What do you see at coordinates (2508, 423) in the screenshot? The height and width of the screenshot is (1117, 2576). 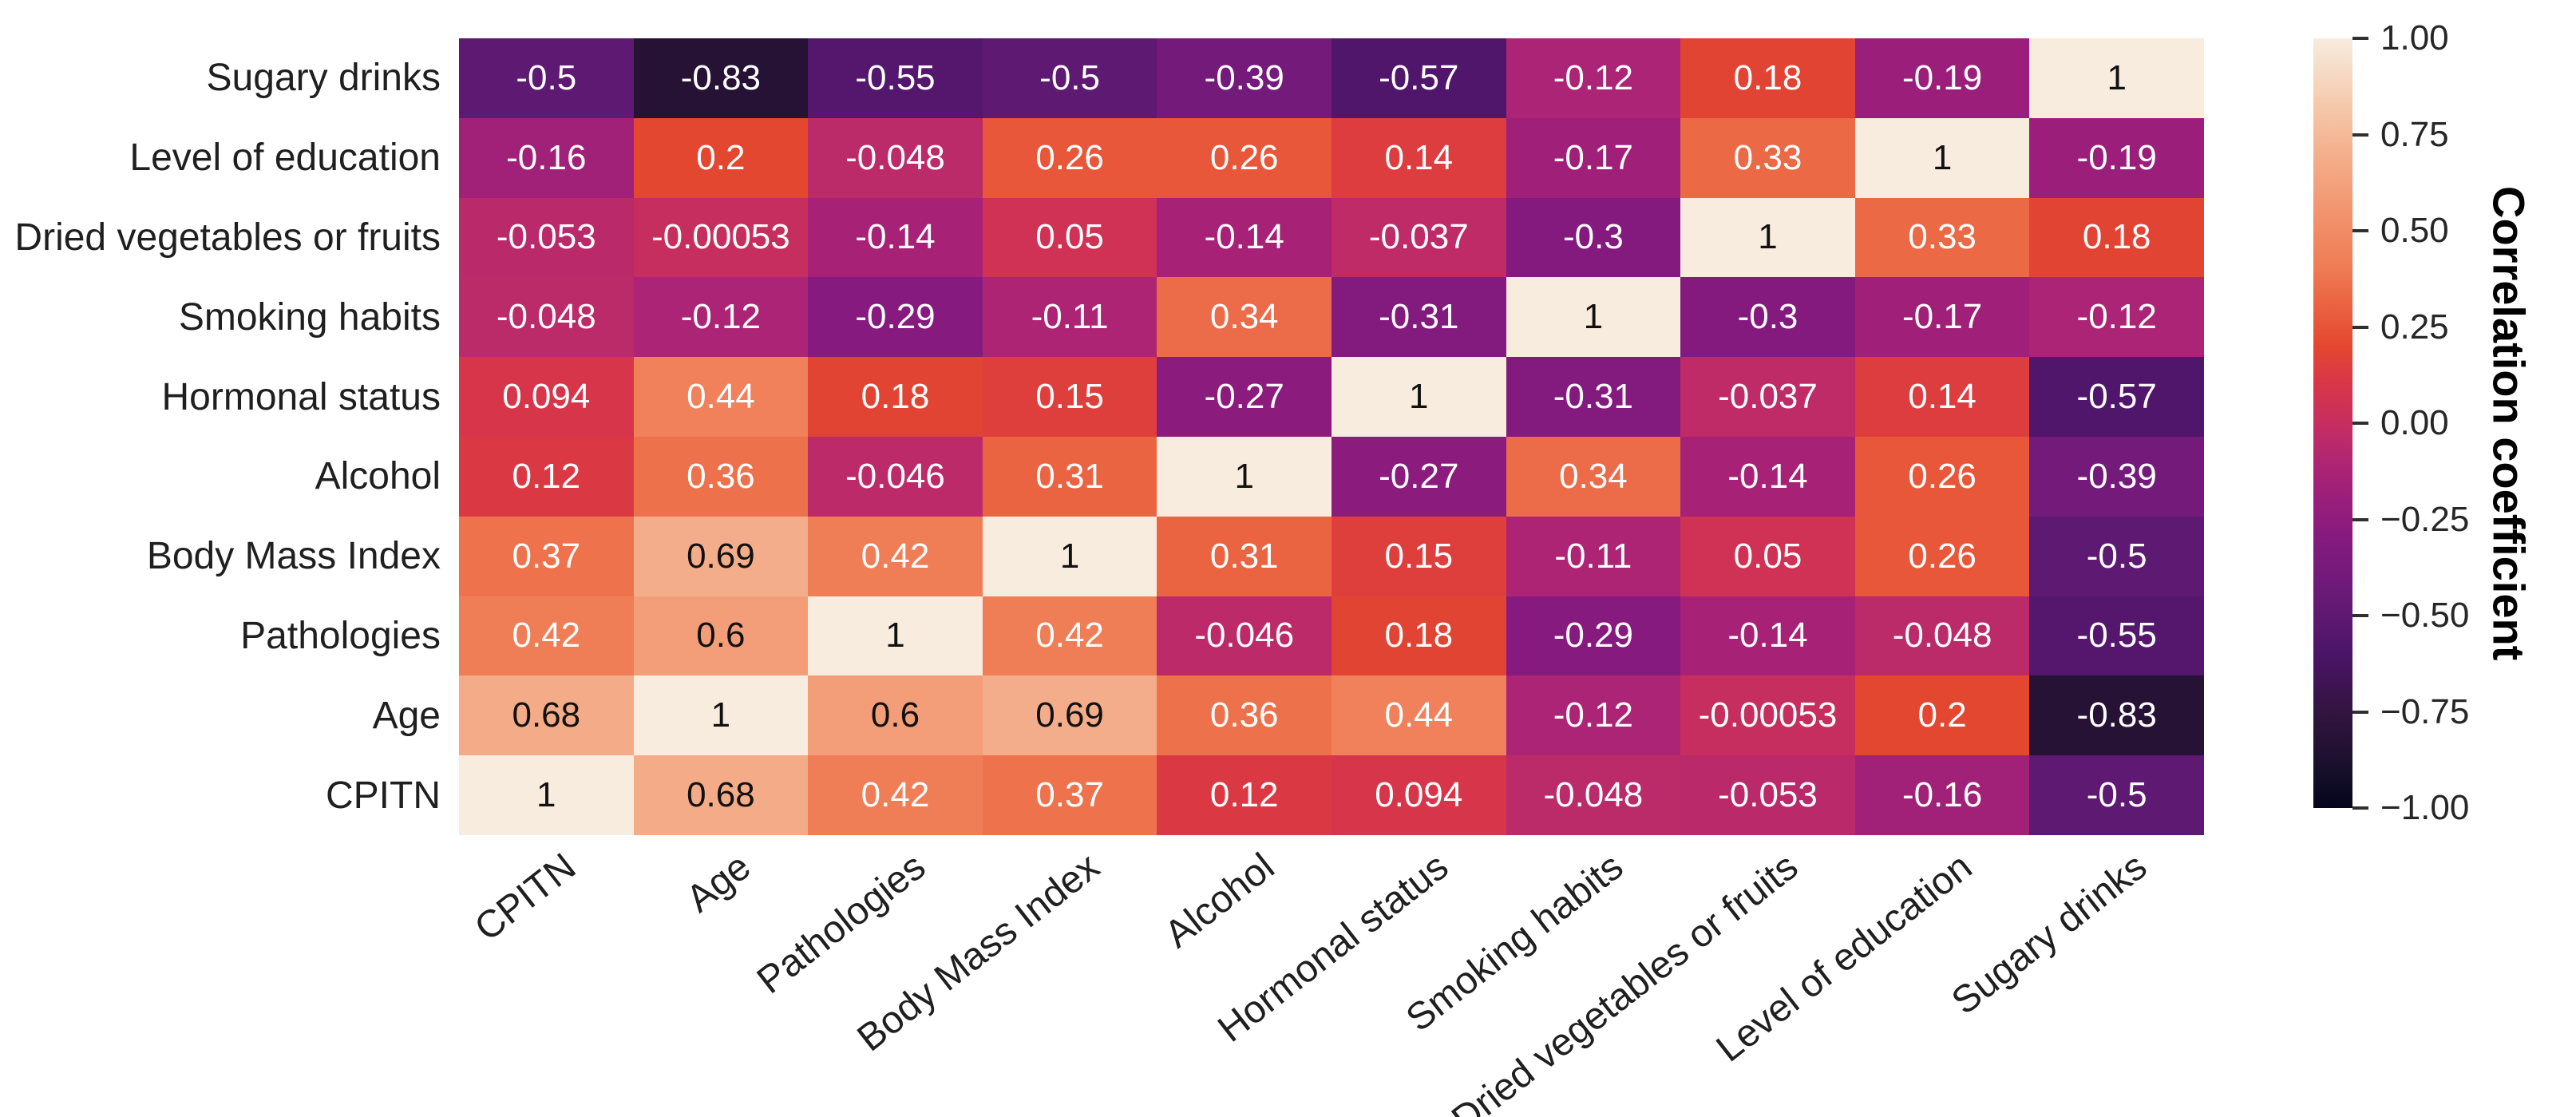 I see `colorbar-title: Correlation coefficient` at bounding box center [2508, 423].